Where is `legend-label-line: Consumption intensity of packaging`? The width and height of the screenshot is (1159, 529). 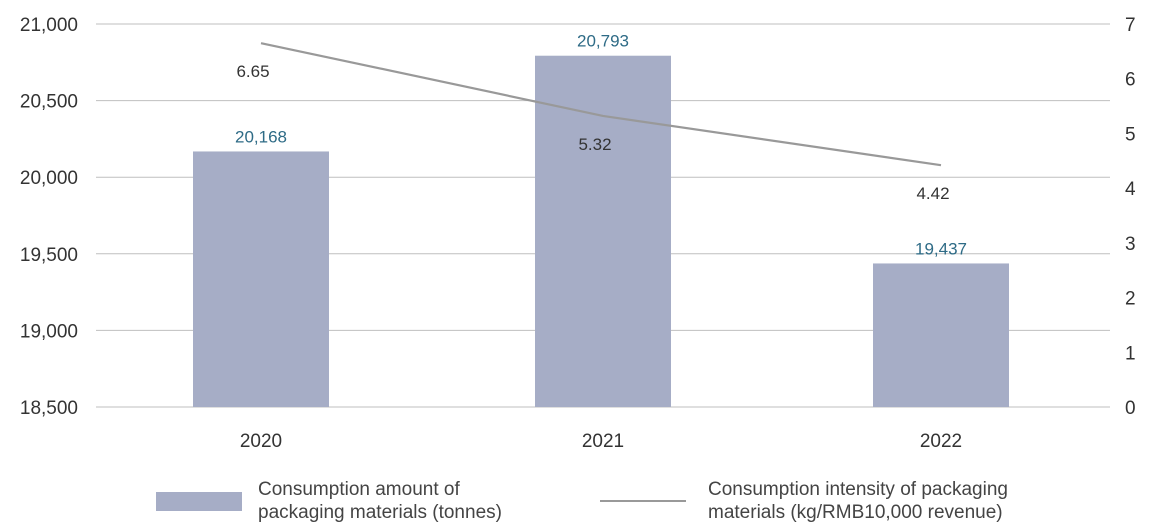
legend-label-line: Consumption intensity of packaging is located at coordinates (858, 489).